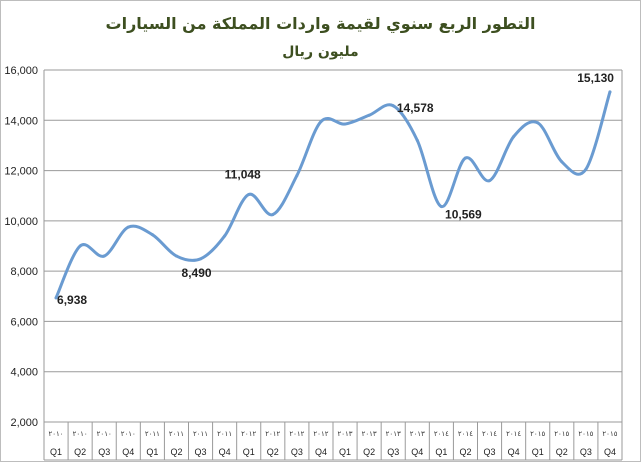 The width and height of the screenshot is (641, 462). What do you see at coordinates (24, 272) in the screenshot?
I see `y-tick-label: 8,000` at bounding box center [24, 272].